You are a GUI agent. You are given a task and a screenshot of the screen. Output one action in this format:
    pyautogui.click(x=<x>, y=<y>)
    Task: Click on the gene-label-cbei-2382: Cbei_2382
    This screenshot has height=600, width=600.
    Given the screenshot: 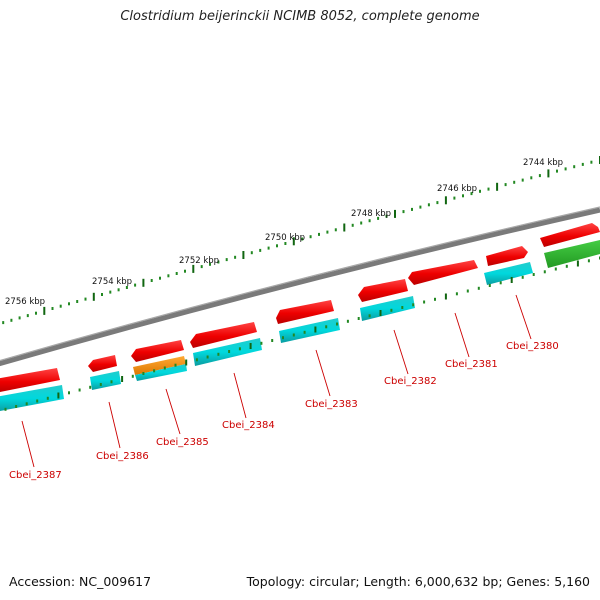 What is the action you would take?
    pyautogui.click(x=410, y=381)
    